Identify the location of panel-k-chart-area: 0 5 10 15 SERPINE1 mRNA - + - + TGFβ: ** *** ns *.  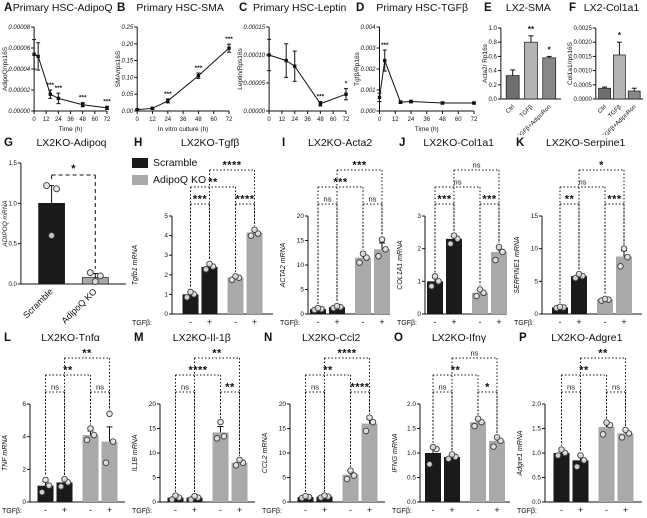
(579, 241).